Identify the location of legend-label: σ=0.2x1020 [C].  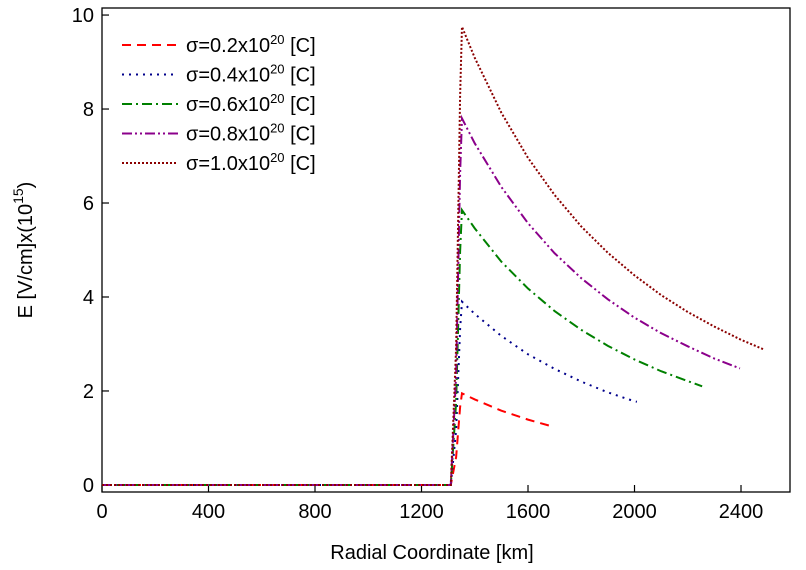
(251, 44).